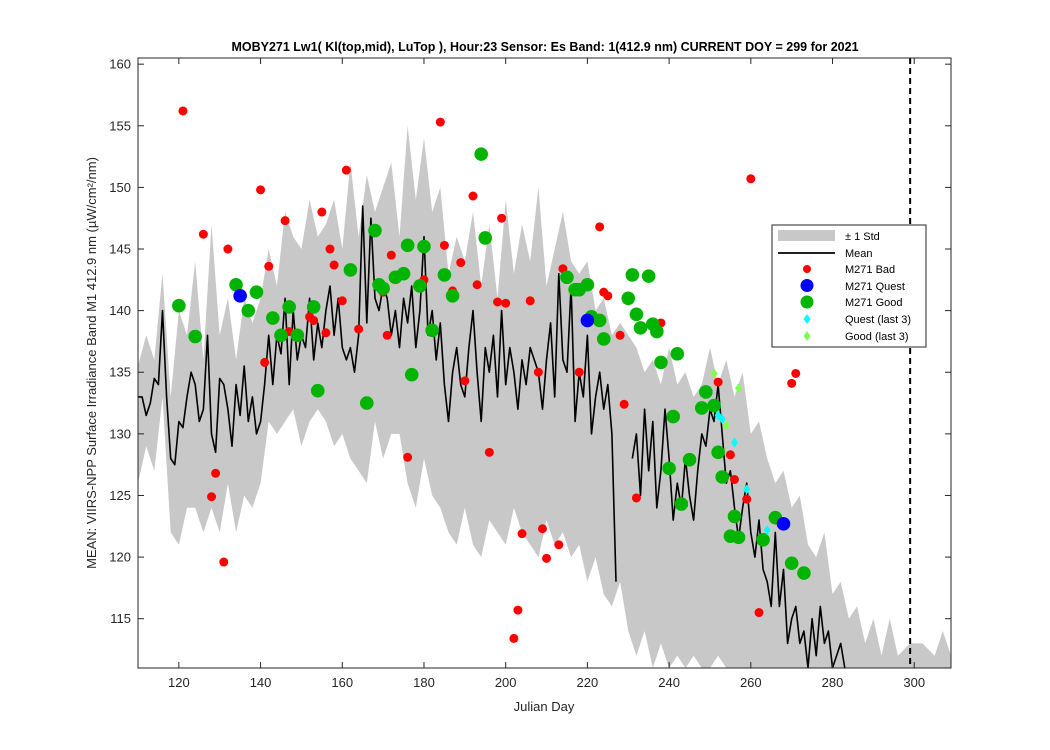 Image resolution: width=1050 pixels, height=750 pixels. Describe the element at coordinates (544, 706) in the screenshot. I see `x-axis-label: Julian Day` at that location.